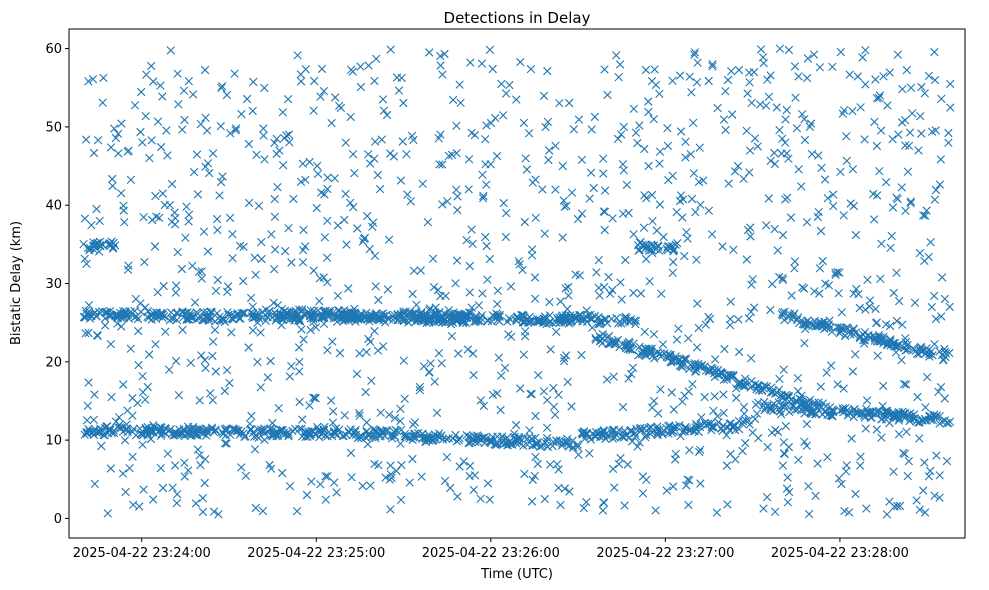 Image resolution: width=989 pixels, height=590 pixels. I want to click on x-axis-label: Time (UTC), so click(516, 574).